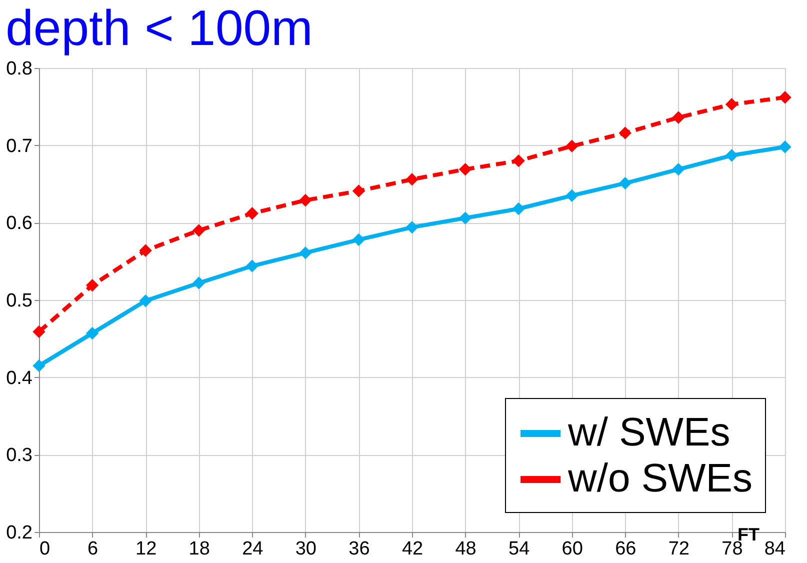 The width and height of the screenshot is (807, 563). Describe the element at coordinates (19, 455) in the screenshot. I see `y-tick-label: 0.3` at that location.